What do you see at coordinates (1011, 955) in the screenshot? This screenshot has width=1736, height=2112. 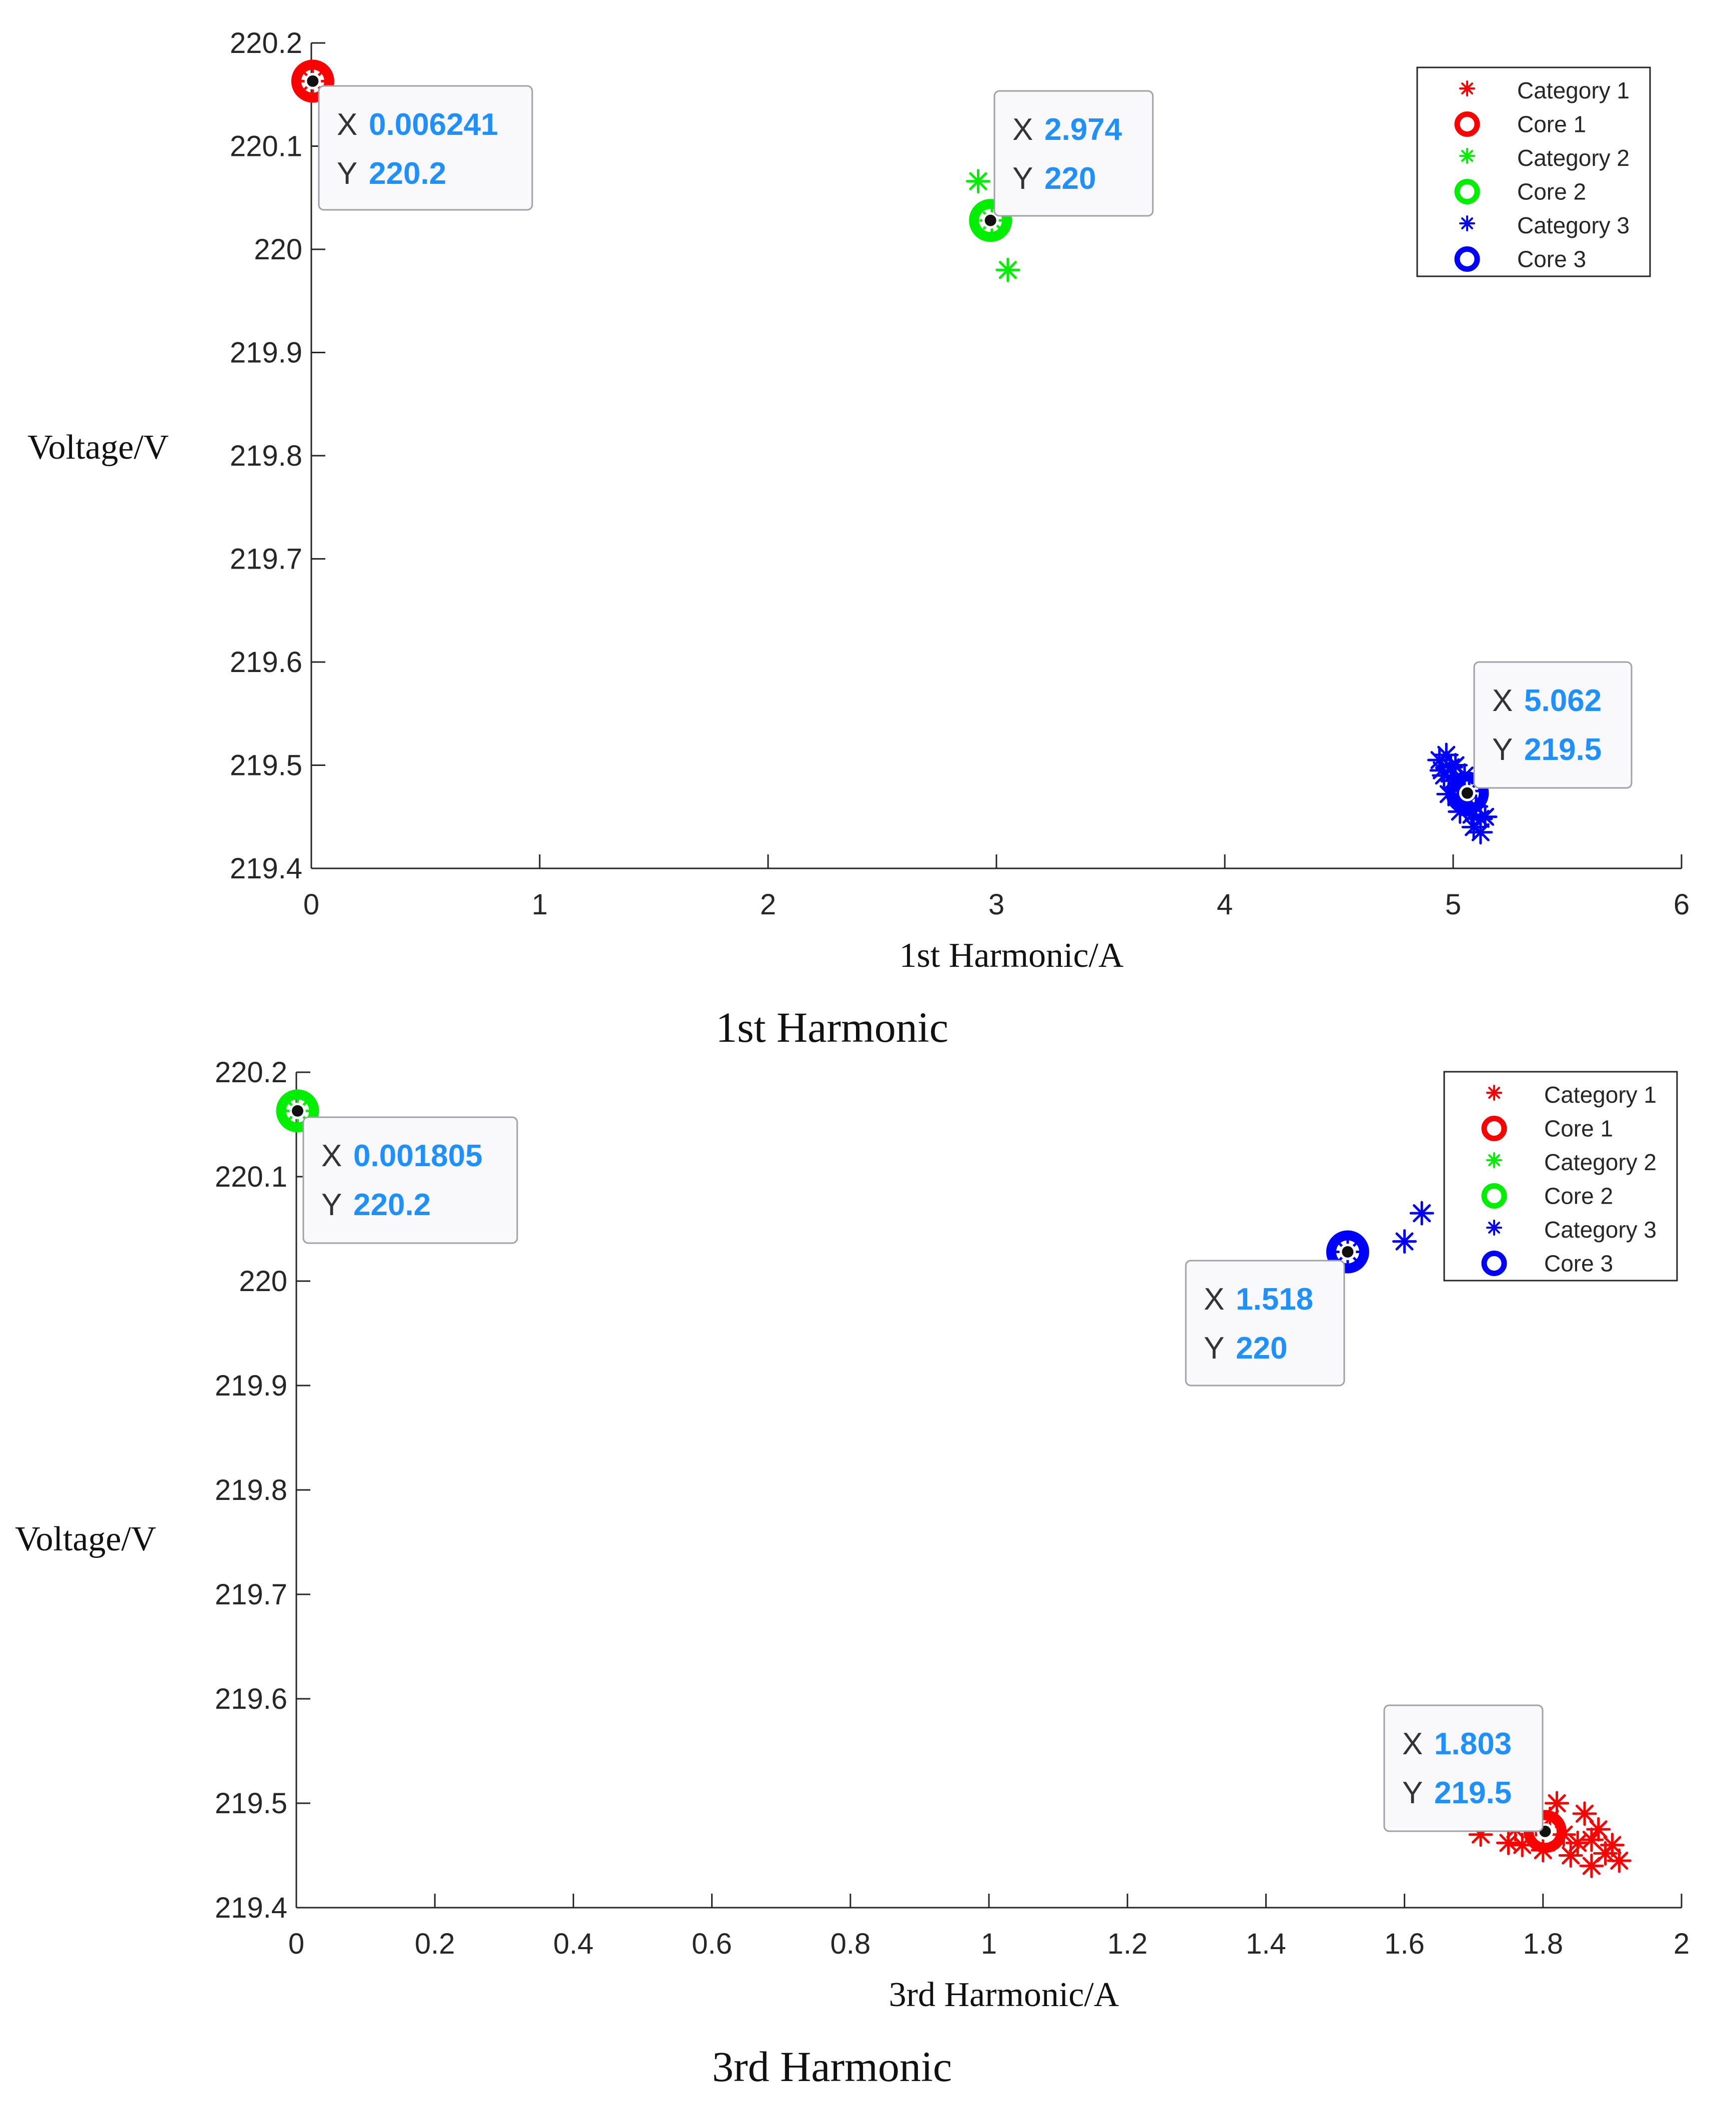 I see `x-axis-label: 1st Harmonic/A` at bounding box center [1011, 955].